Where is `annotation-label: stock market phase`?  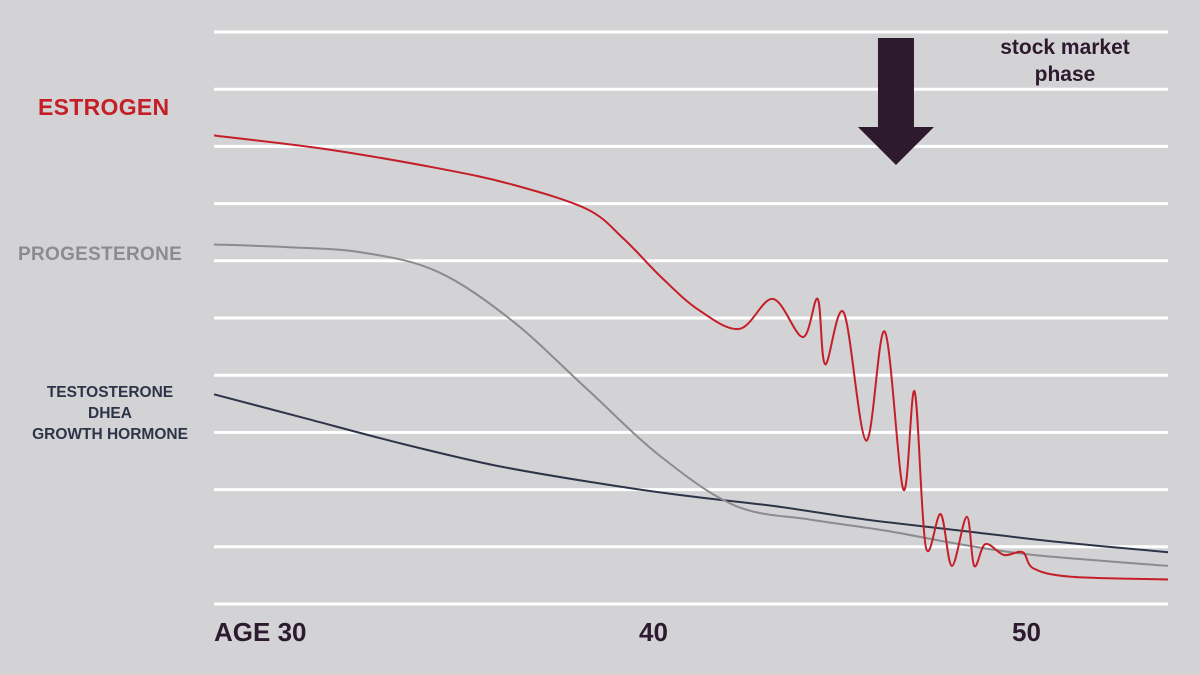
annotation-label: stock market phase is located at coordinates (1065, 61).